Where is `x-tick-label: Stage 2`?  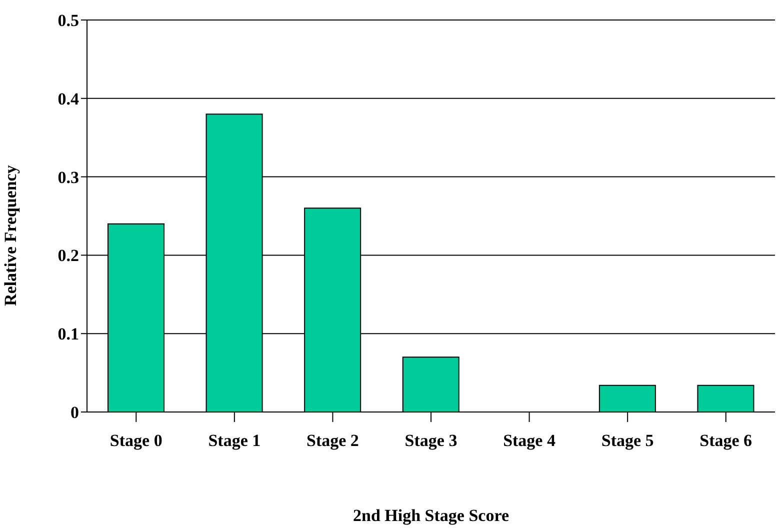 x-tick-label: Stage 2 is located at coordinates (332, 440).